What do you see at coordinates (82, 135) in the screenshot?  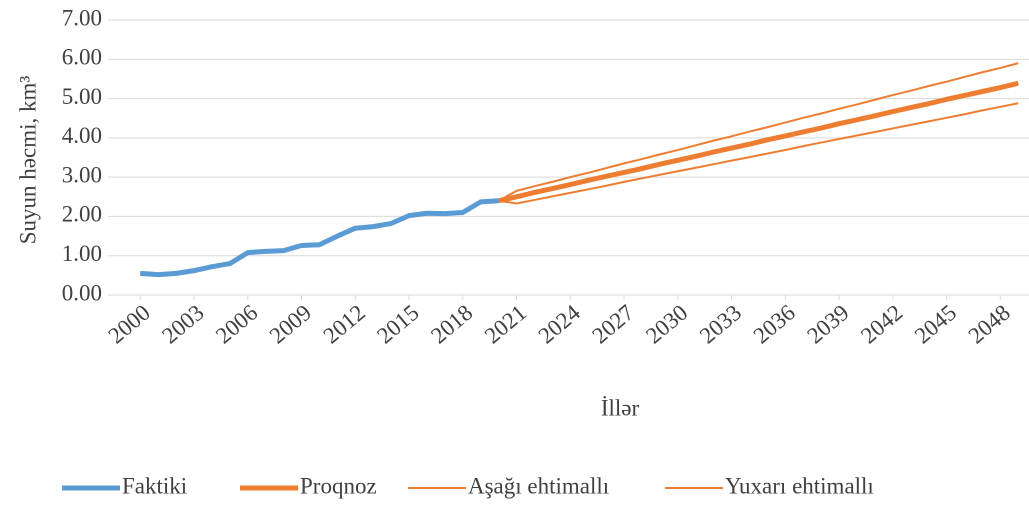 I see `y-tick-label: 4.00` at bounding box center [82, 135].